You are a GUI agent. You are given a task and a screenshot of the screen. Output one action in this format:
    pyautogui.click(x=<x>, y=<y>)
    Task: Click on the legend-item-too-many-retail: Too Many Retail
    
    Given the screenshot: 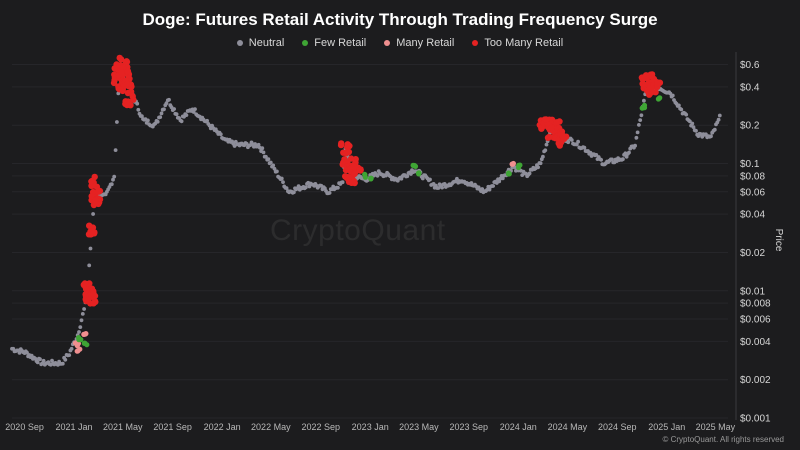 What is the action you would take?
    pyautogui.click(x=517, y=43)
    